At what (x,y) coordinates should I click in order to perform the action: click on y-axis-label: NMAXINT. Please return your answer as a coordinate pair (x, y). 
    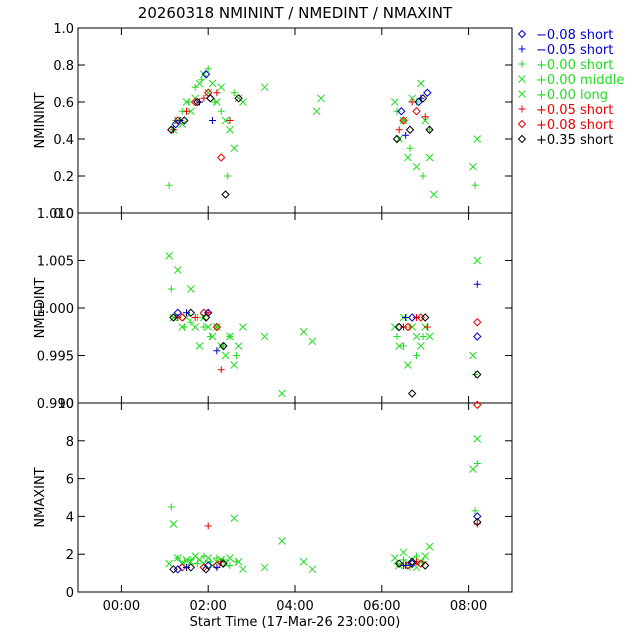
    Looking at the image, I should click on (40, 497).